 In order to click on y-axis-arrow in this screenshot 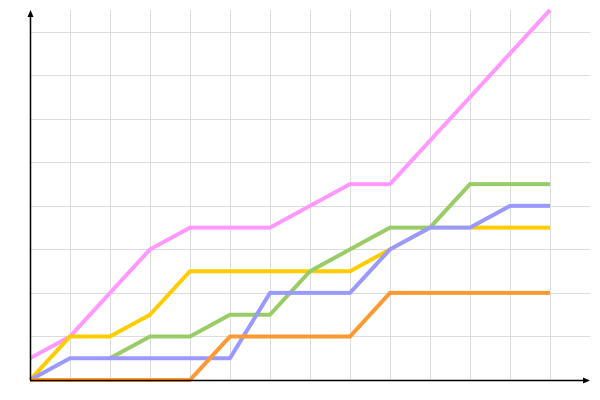, I will do `click(30, 13)`.